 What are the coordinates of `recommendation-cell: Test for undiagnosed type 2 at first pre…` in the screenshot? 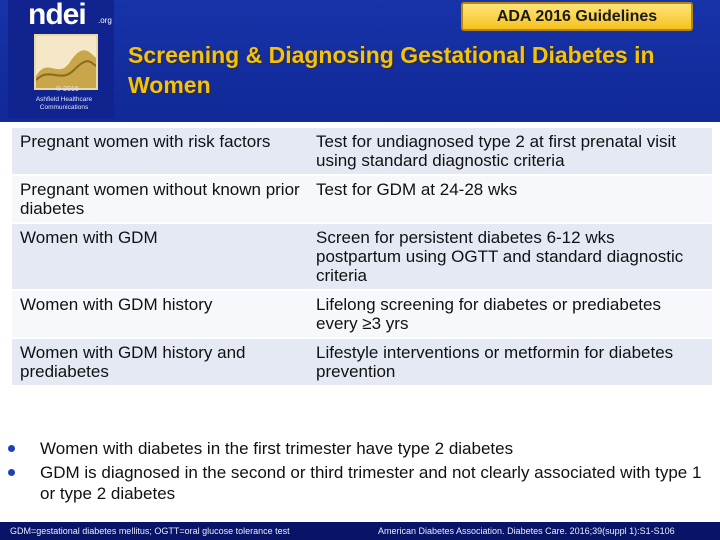 It's located at (510, 152).